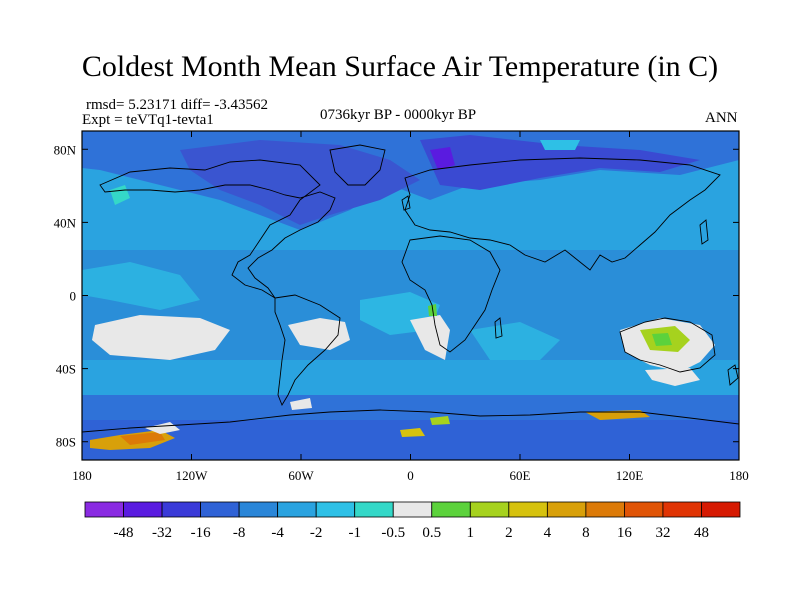 The height and width of the screenshot is (600, 800). I want to click on colorbar-label: -32, so click(162, 533).